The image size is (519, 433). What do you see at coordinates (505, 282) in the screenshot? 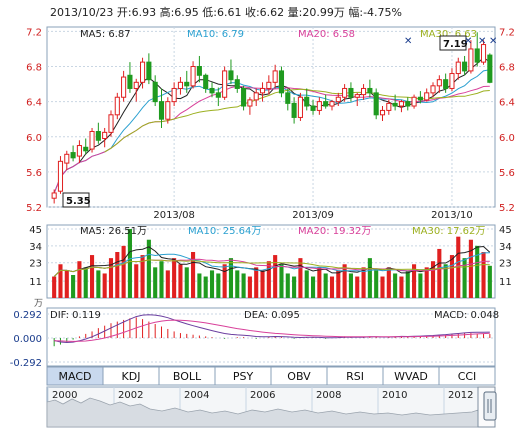
I see `vol-tick-label-right: 11` at bounding box center [505, 282].